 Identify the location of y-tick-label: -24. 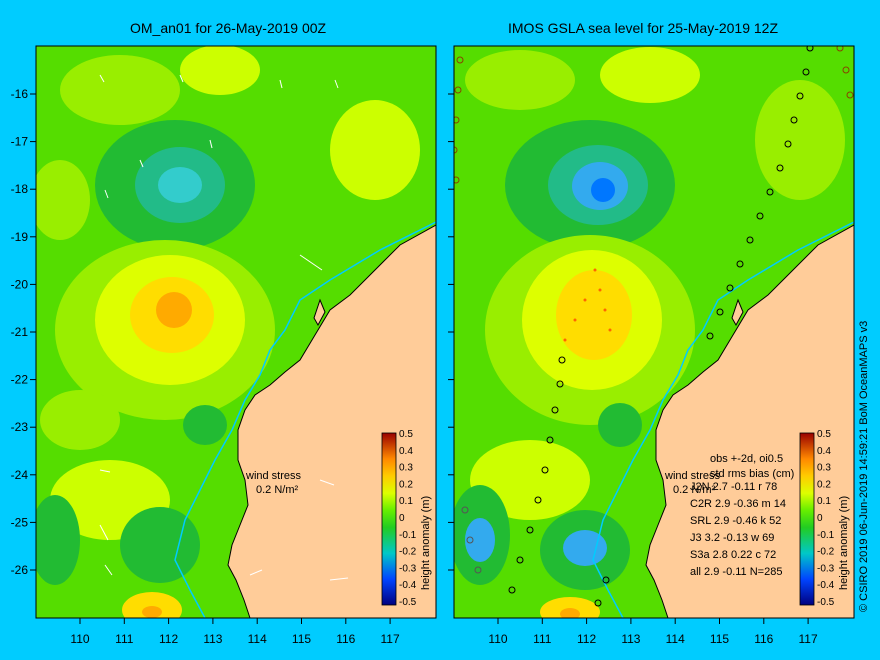
(20, 475).